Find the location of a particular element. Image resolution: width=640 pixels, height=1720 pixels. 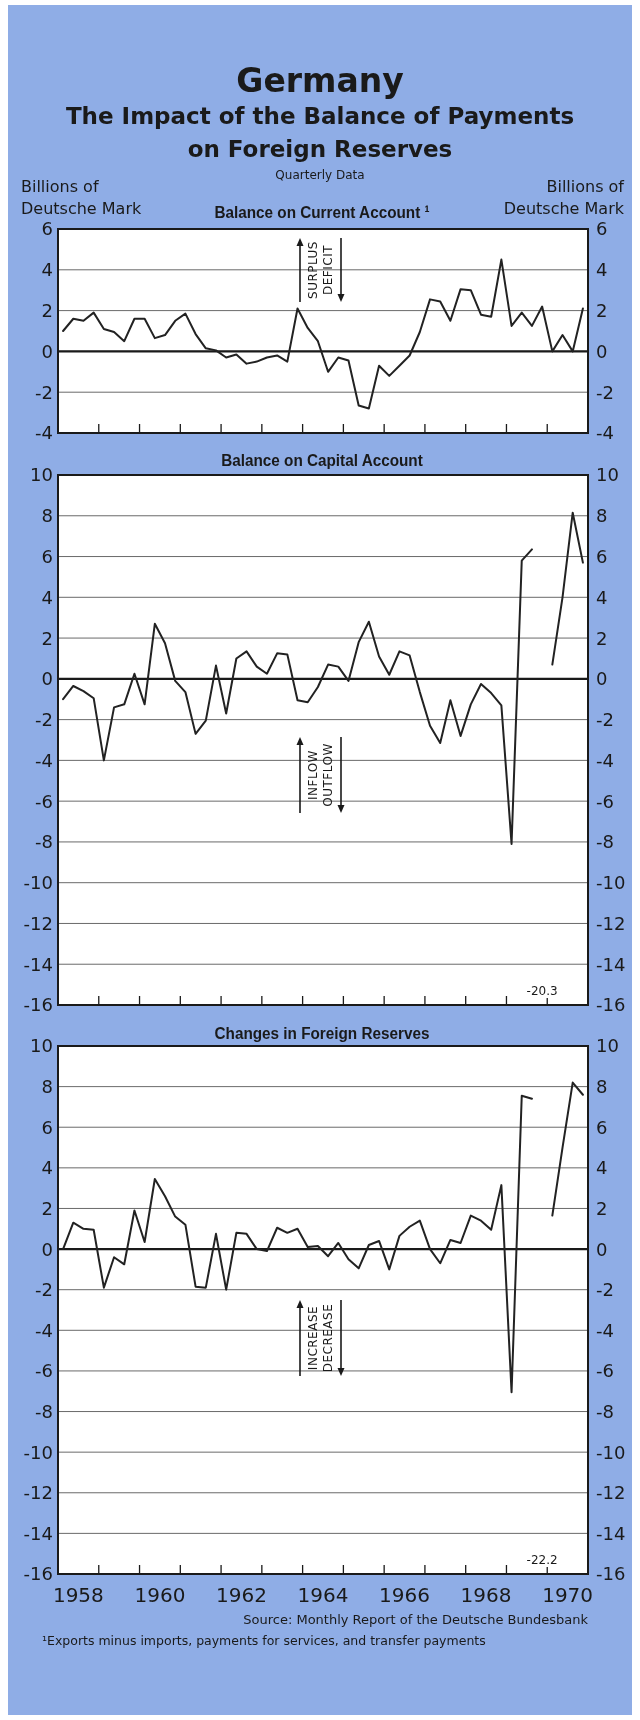

chart-title: Balance on Capital Account is located at coordinates (322, 460).